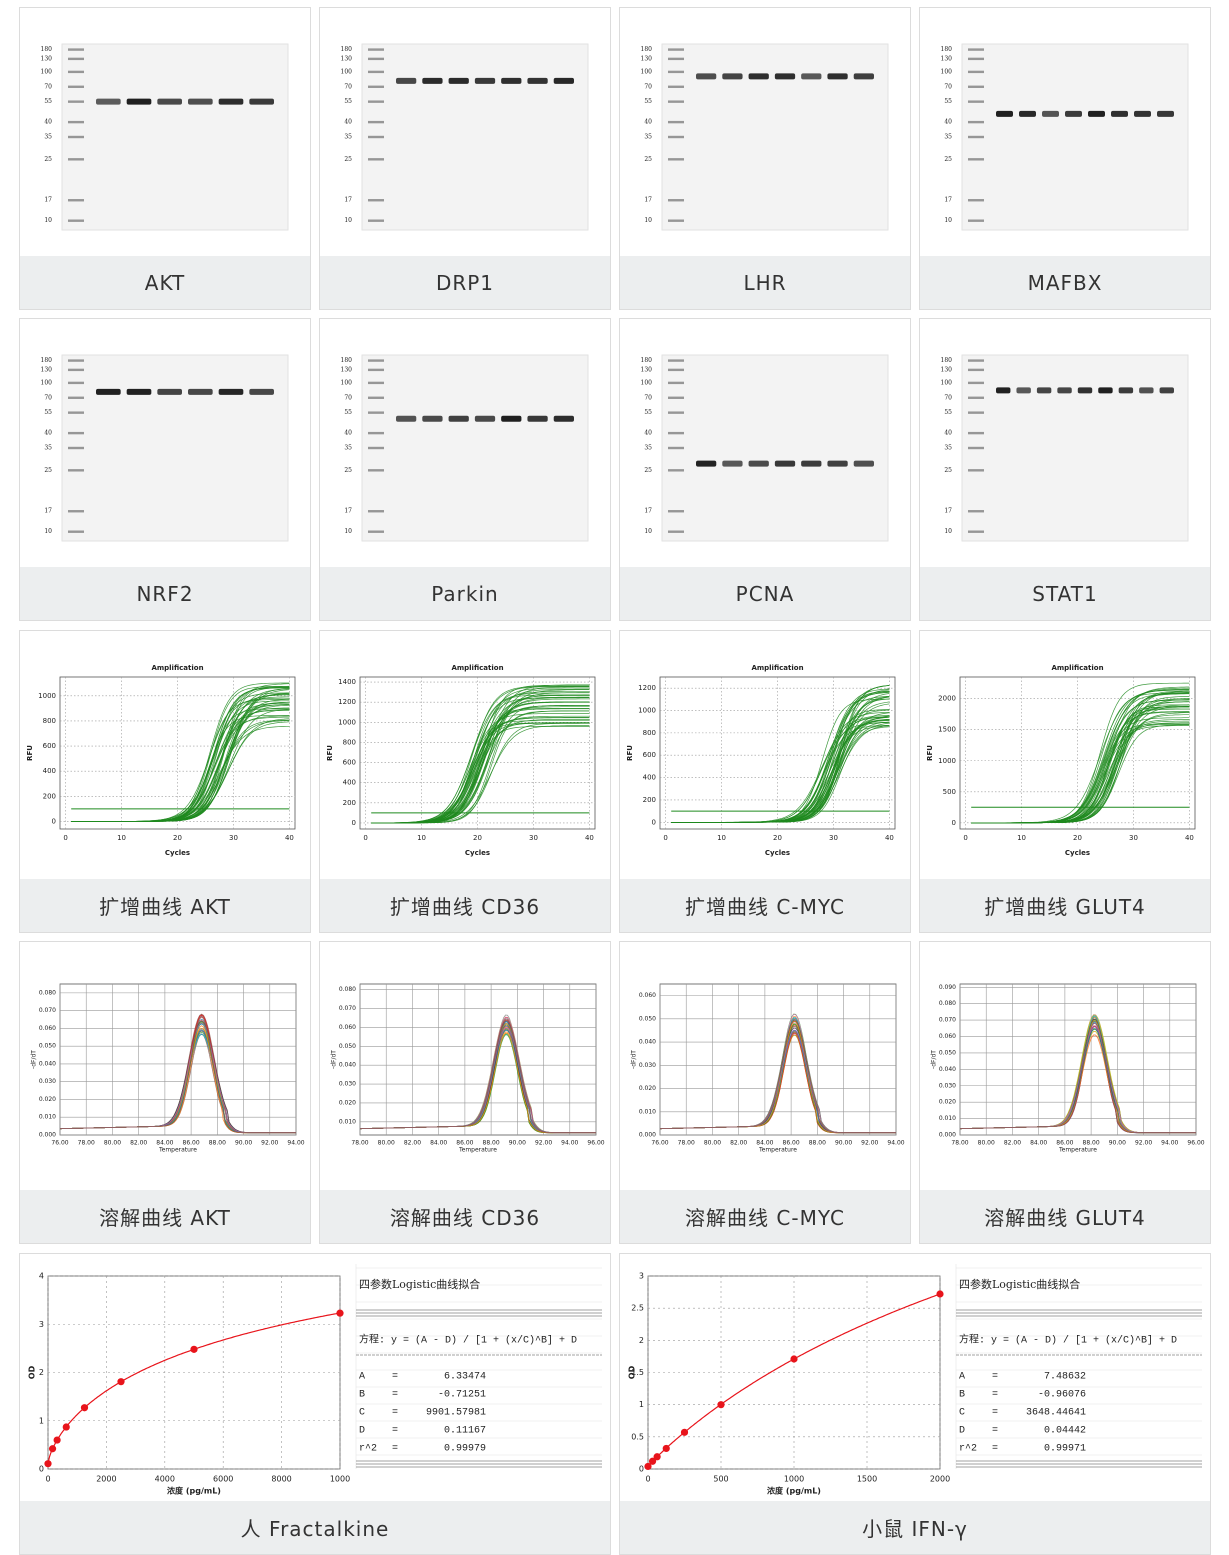 This screenshot has height=1555, width=1229. What do you see at coordinates (764, 1143) in the screenshot?
I see `x-tick-label: 84.00` at bounding box center [764, 1143].